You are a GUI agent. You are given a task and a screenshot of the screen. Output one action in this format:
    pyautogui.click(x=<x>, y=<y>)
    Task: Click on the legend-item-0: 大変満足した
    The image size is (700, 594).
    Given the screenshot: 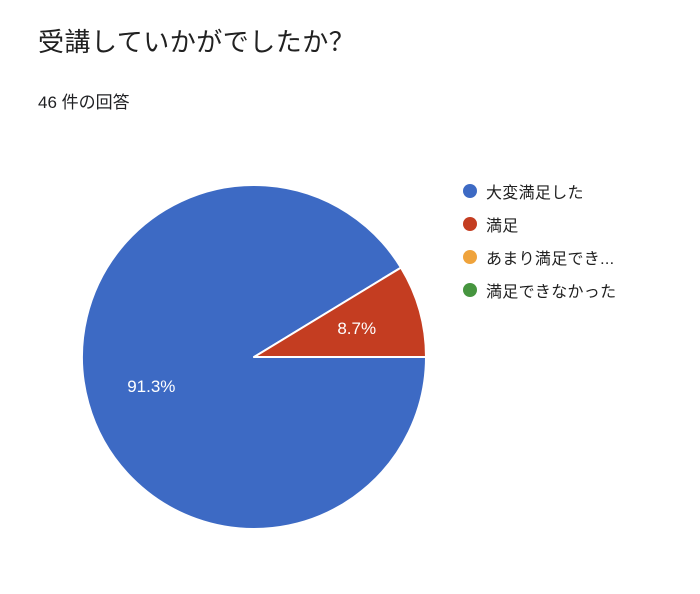 What is the action you would take?
    pyautogui.click(x=539, y=190)
    